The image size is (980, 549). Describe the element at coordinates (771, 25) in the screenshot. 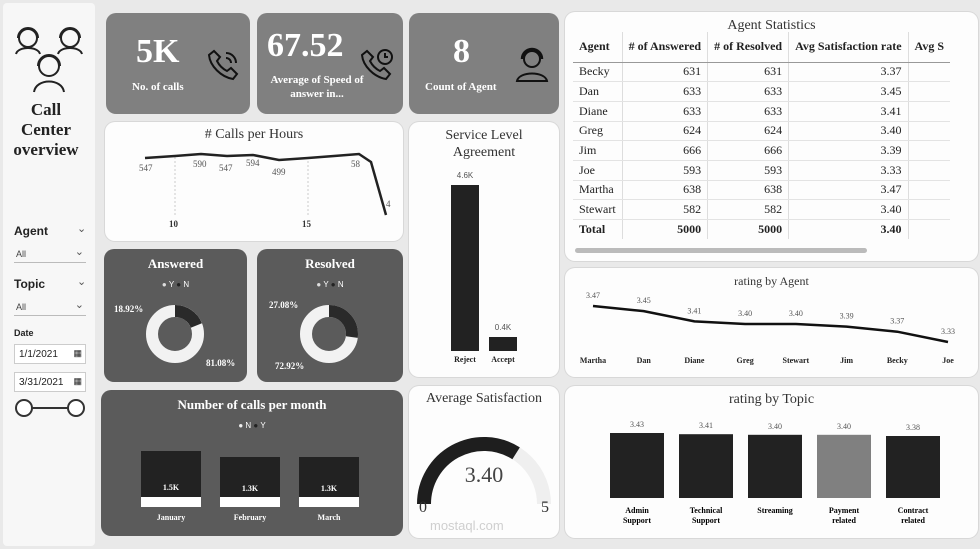

I see `table-title: Agent Statistics` at that location.